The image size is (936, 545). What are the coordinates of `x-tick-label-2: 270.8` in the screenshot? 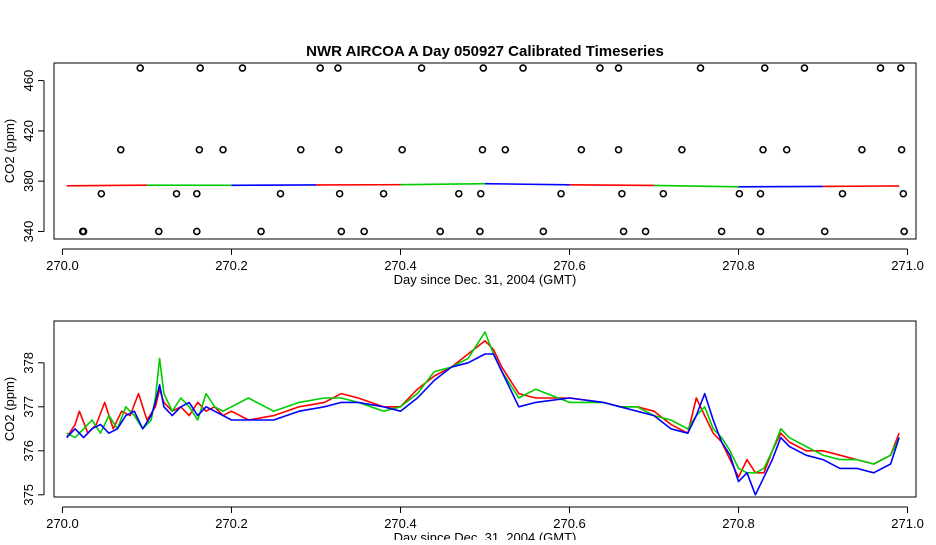 It's located at (738, 523).